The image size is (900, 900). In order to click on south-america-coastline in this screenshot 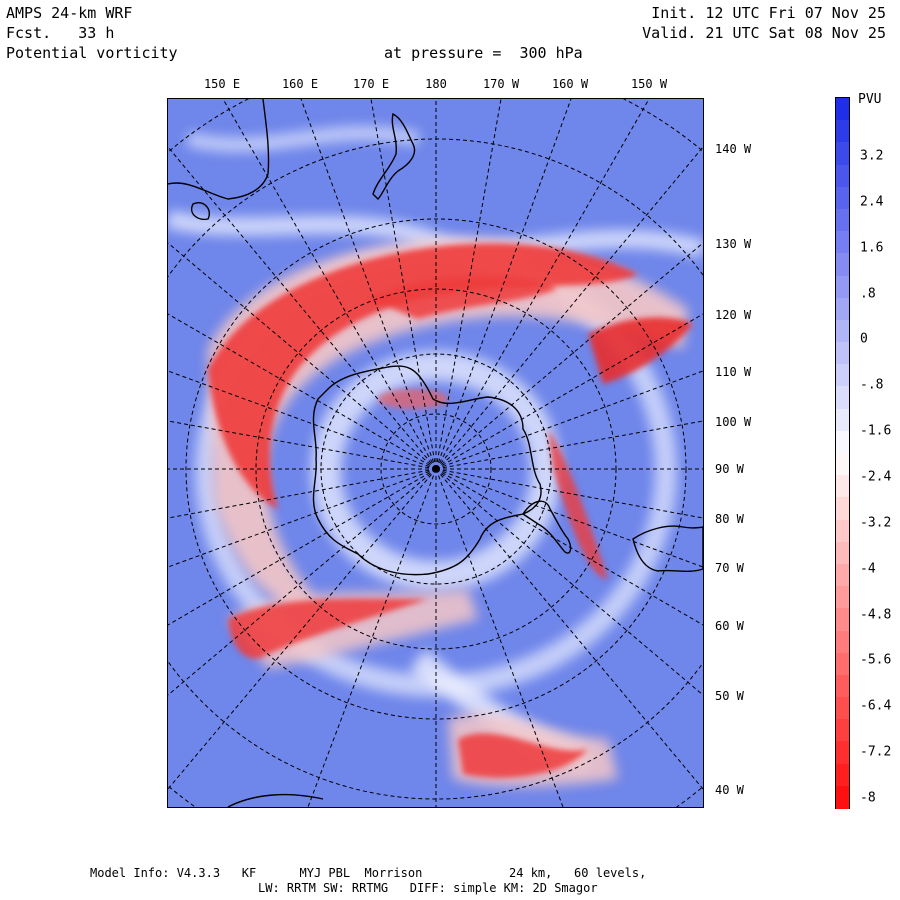, I will do `click(667, 549)`.